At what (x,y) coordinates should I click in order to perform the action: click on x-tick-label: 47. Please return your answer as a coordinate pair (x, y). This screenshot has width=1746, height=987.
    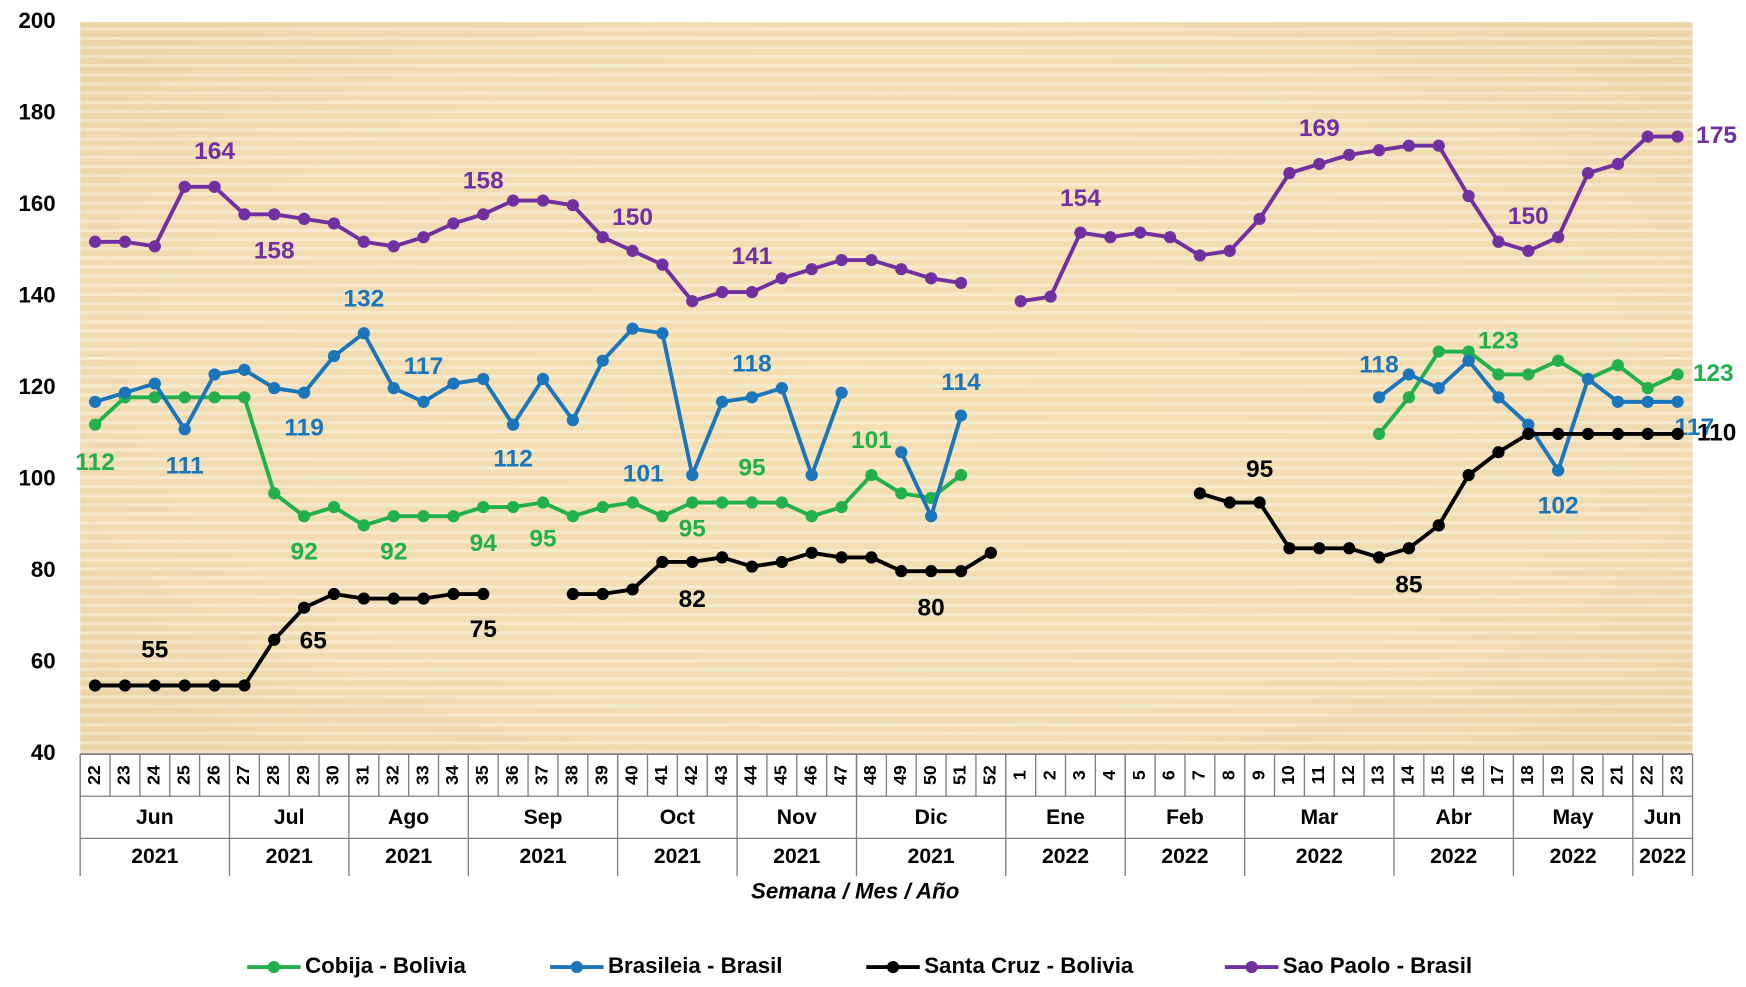
    Looking at the image, I should click on (840, 775).